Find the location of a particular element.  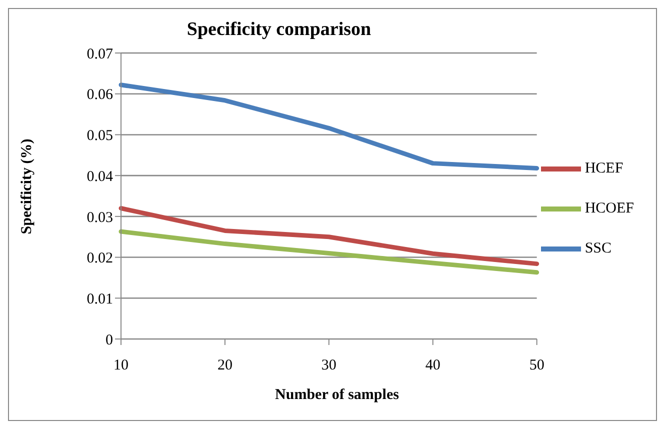

legend-label: HCEF is located at coordinates (604, 168).